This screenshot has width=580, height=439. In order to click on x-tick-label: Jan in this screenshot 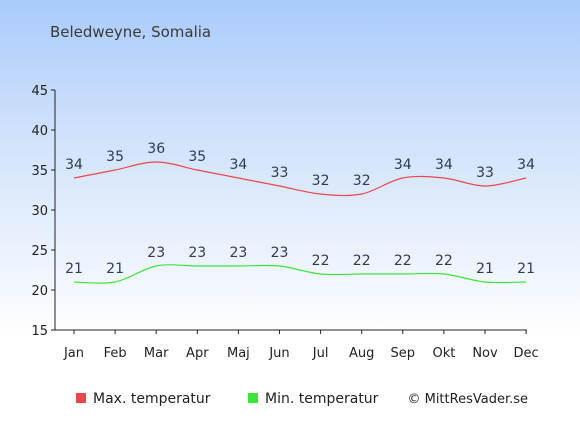, I will do `click(73, 353)`.